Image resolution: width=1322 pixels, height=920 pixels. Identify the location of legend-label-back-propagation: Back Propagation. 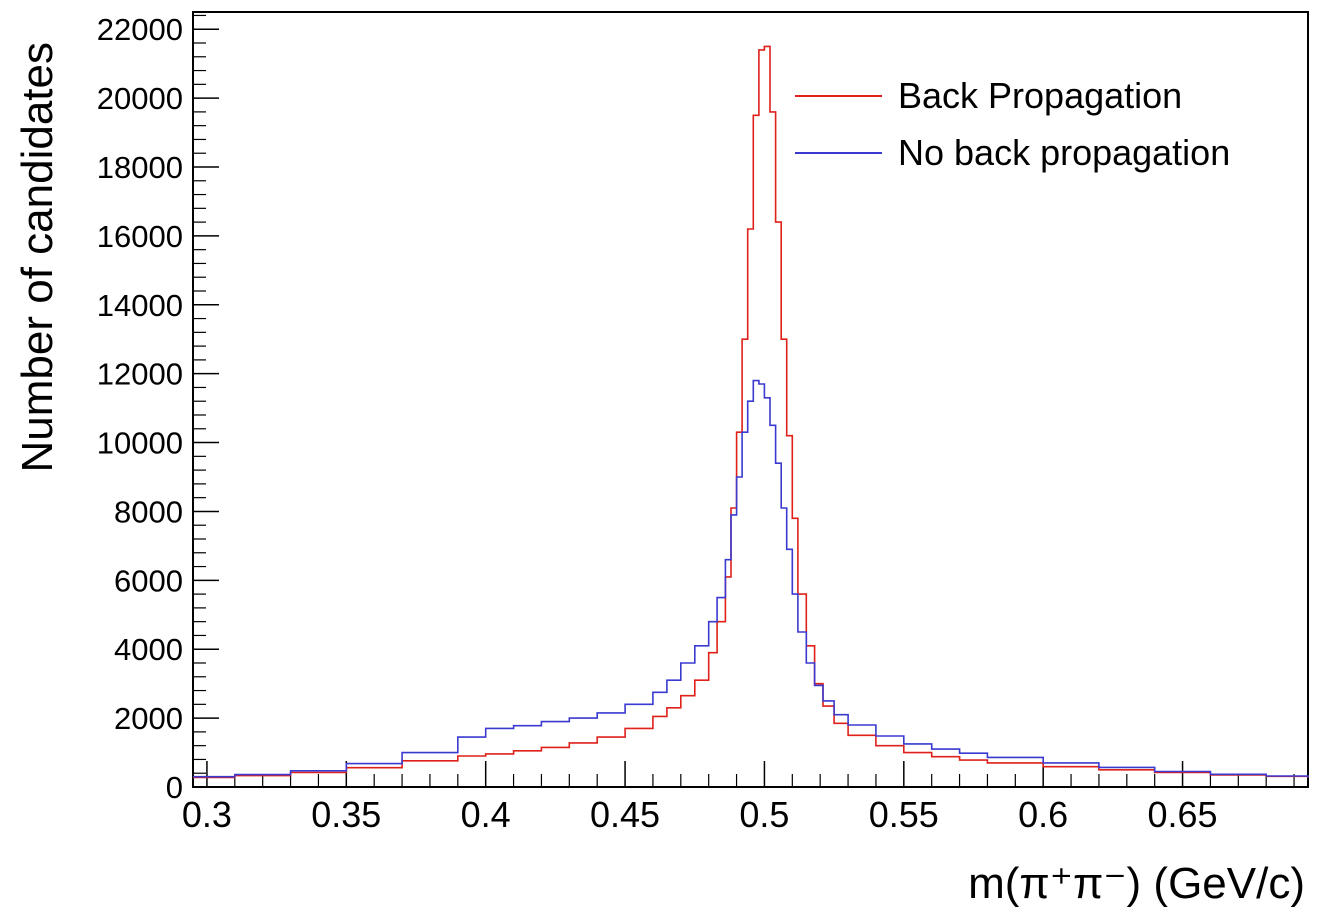
(1040, 95).